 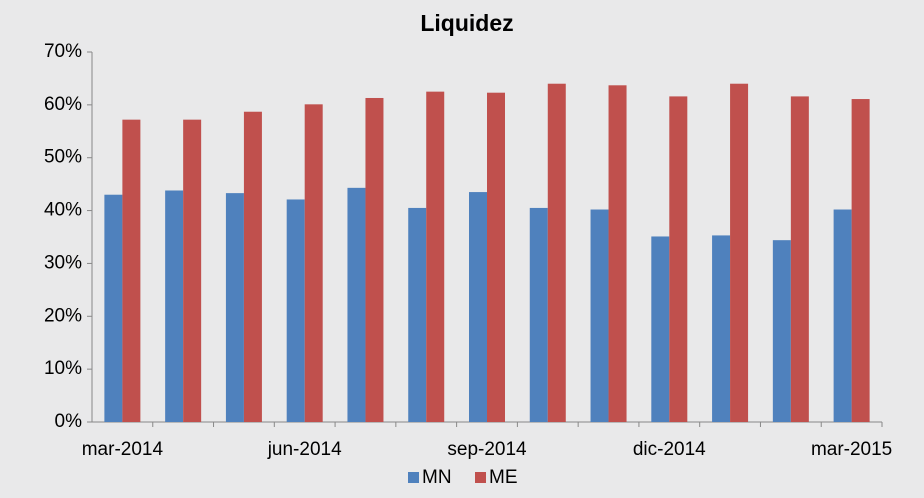 I want to click on legend-label: MN, so click(x=437, y=477).